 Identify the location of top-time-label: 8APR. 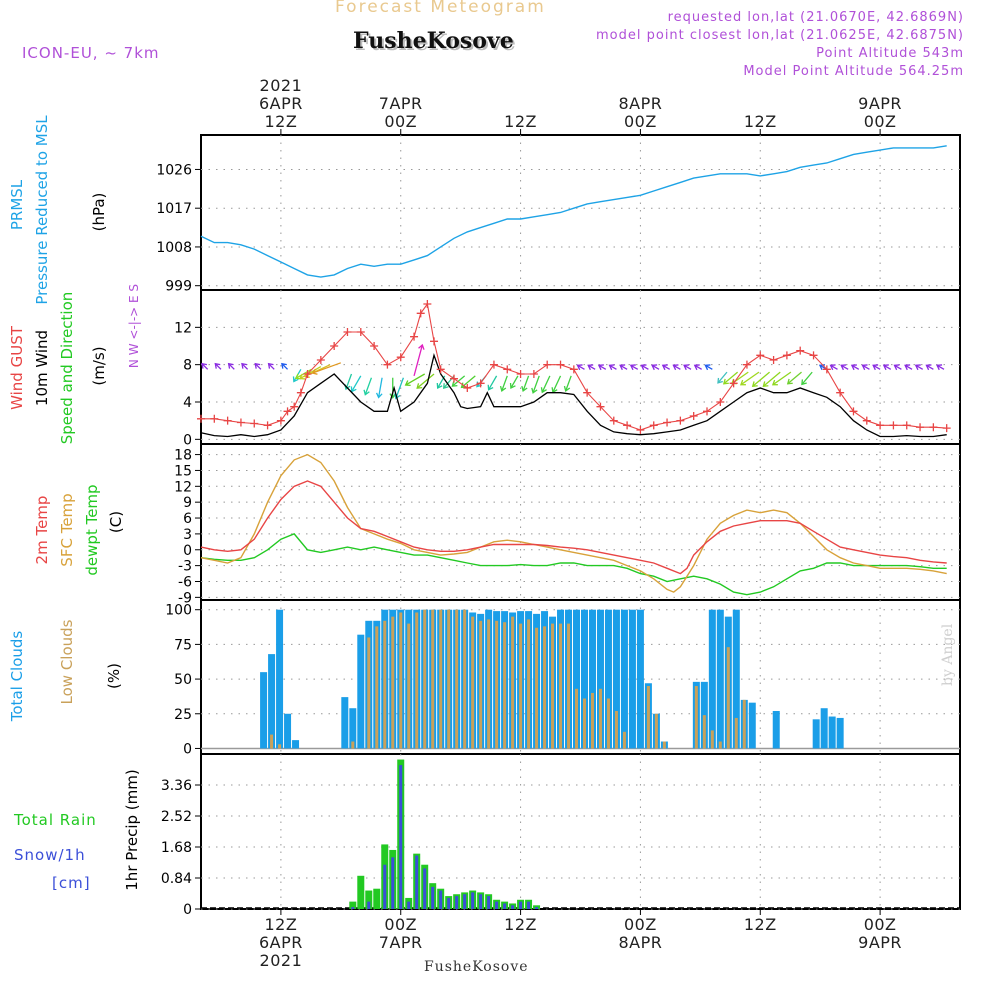
(640, 103).